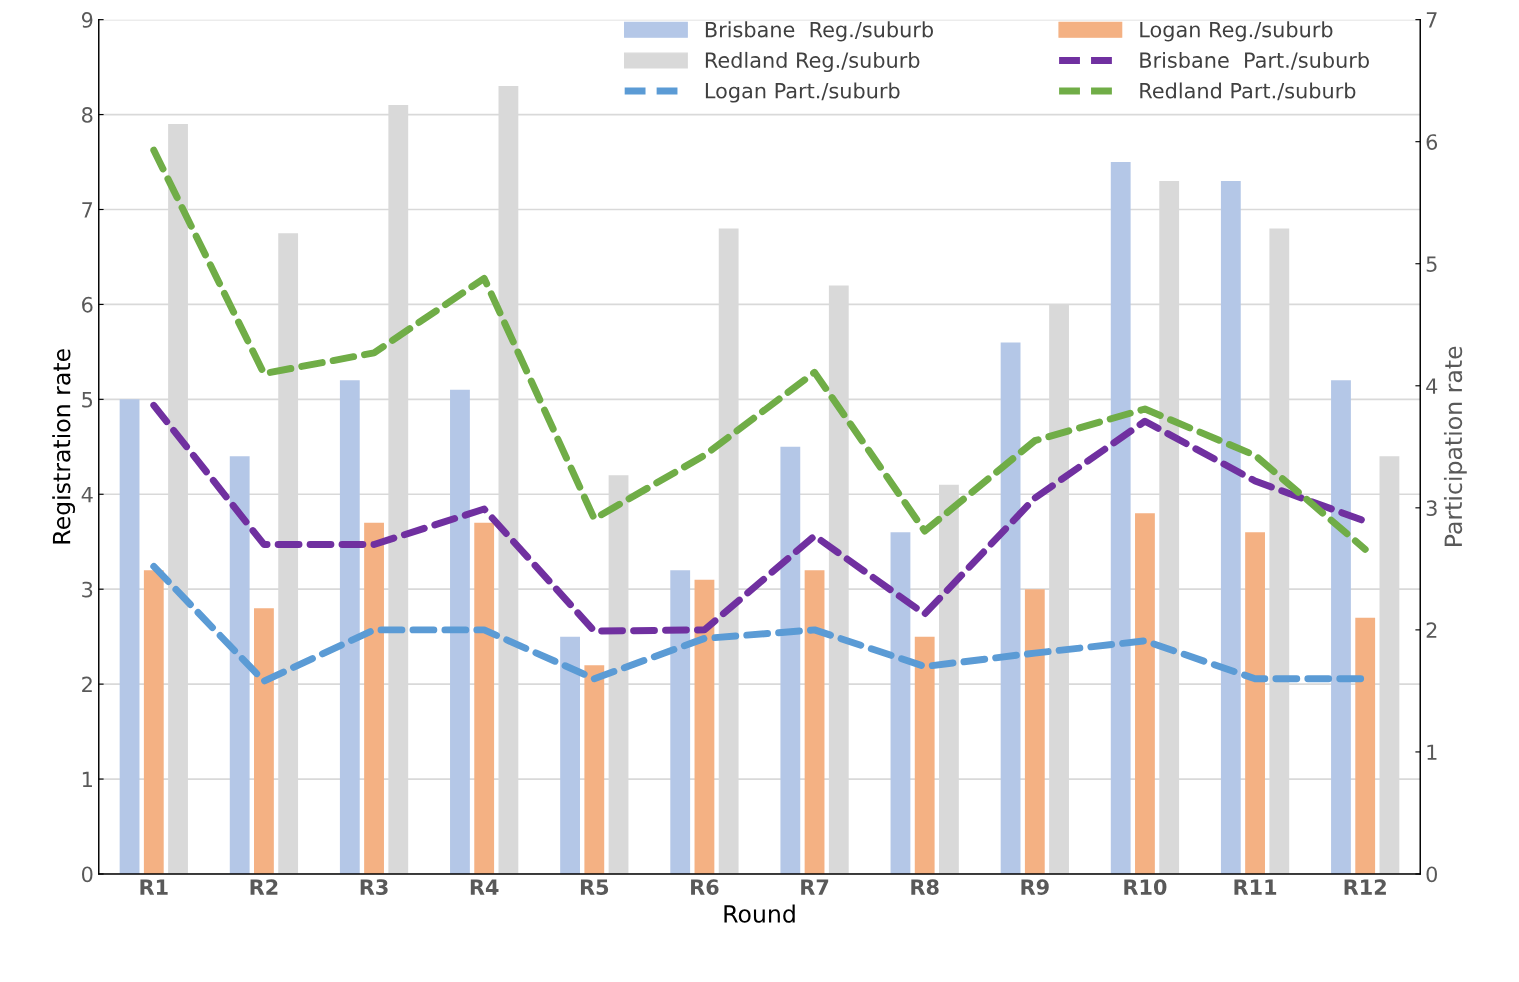 The width and height of the screenshot is (1519, 982). Describe the element at coordinates (87, 115) in the screenshot. I see `y-tick-label: 8` at that location.